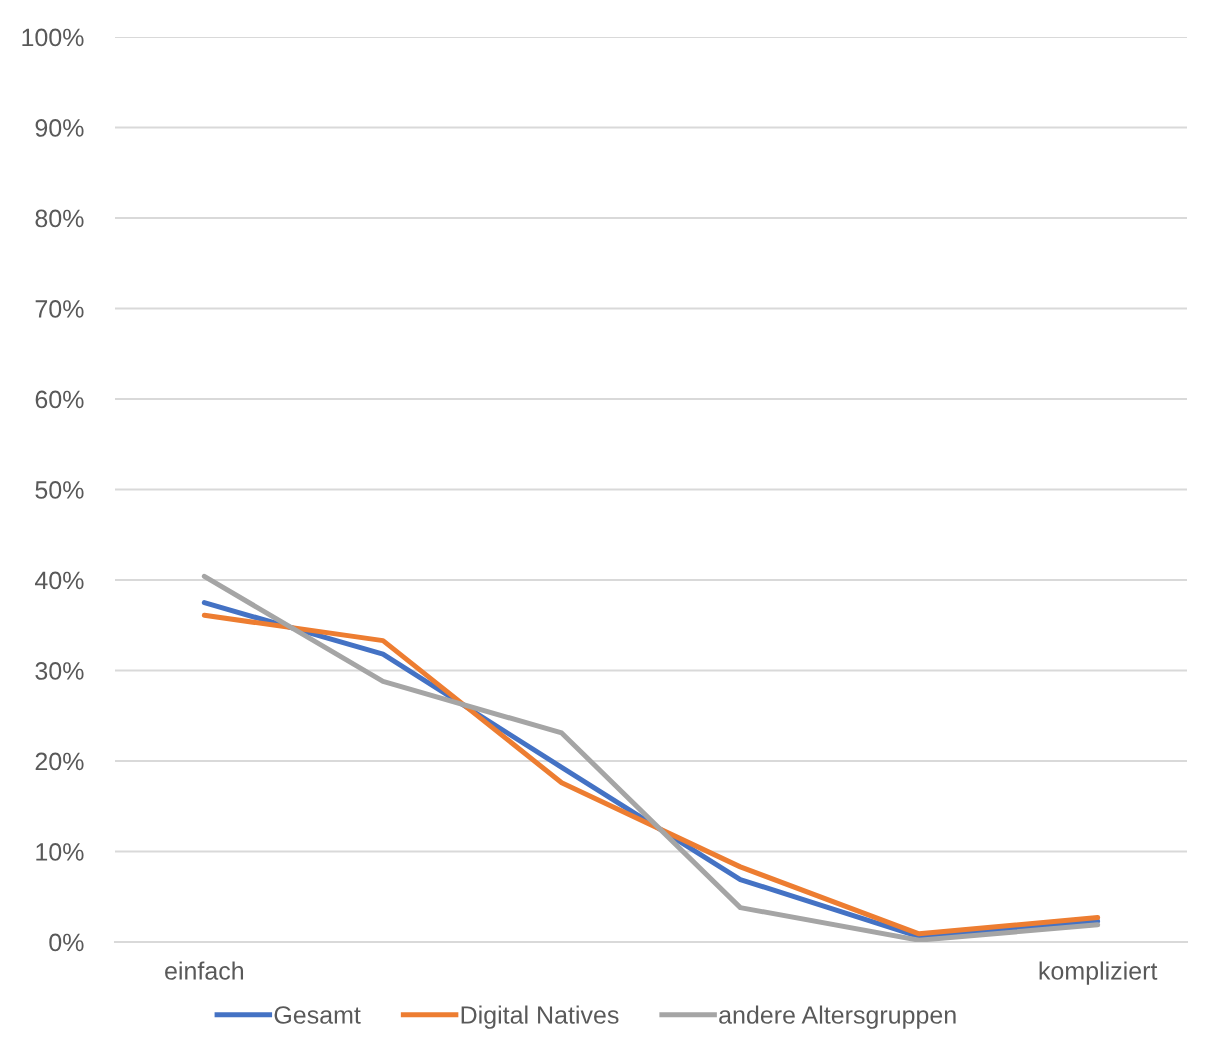 This screenshot has width=1208, height=1063. I want to click on y-tick-label: 80%, so click(59, 218).